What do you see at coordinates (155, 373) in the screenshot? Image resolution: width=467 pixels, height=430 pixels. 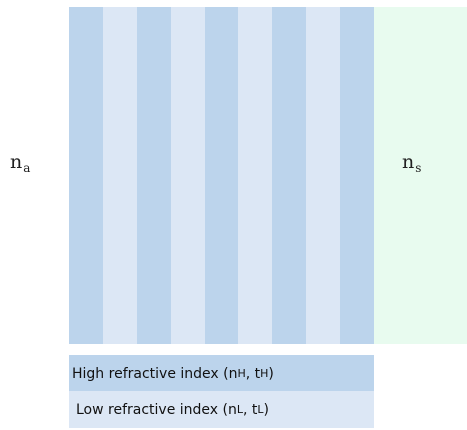 I see `legend-high-text: High refractive index (n` at bounding box center [155, 373].